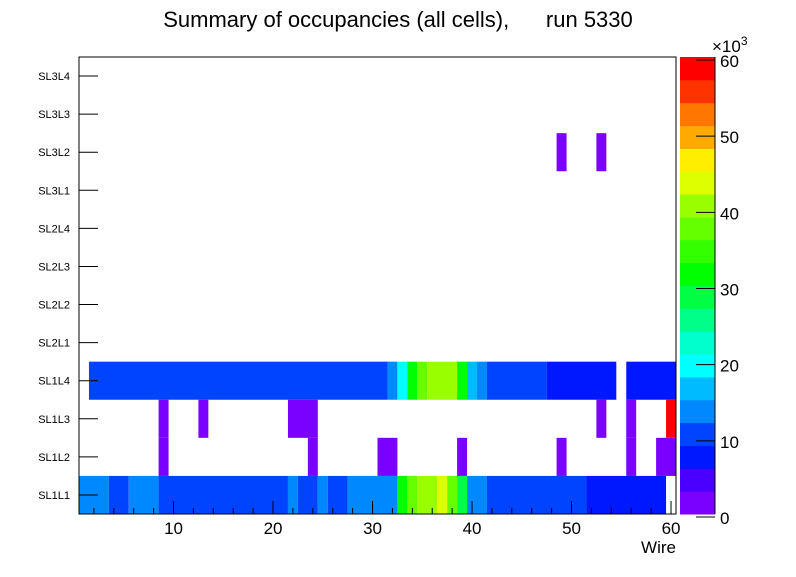 Image resolution: width=796 pixels, height=577 pixels. What do you see at coordinates (729, 137) in the screenshot?
I see `color-scale-tick-label: 50` at bounding box center [729, 137].